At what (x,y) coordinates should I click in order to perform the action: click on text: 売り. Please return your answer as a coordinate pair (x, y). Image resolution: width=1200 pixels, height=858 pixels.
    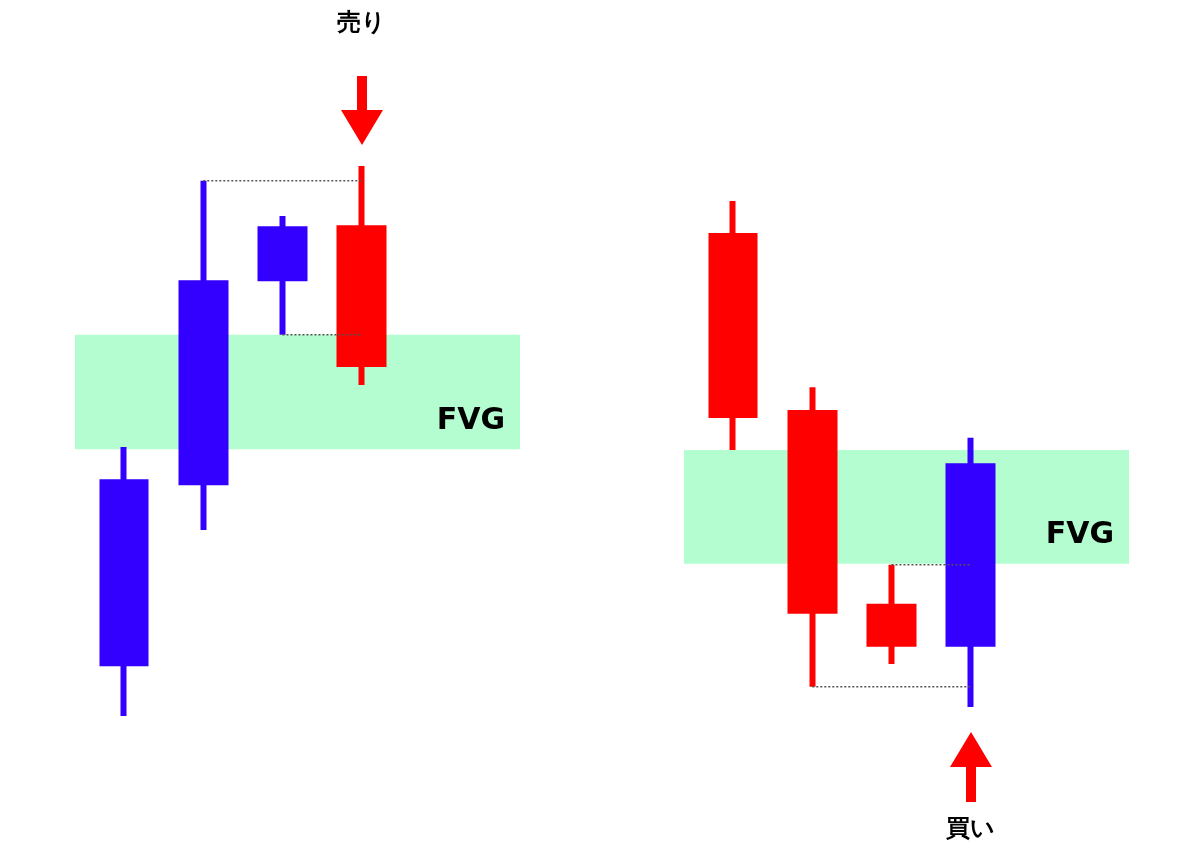
    Looking at the image, I should click on (362, 22).